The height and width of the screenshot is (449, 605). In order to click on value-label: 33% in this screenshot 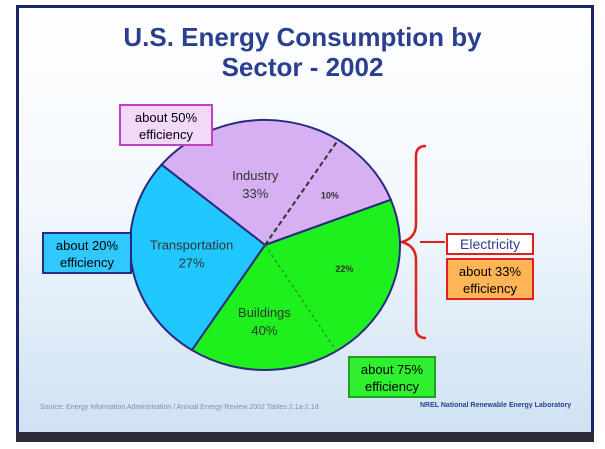, I will do `click(255, 193)`.